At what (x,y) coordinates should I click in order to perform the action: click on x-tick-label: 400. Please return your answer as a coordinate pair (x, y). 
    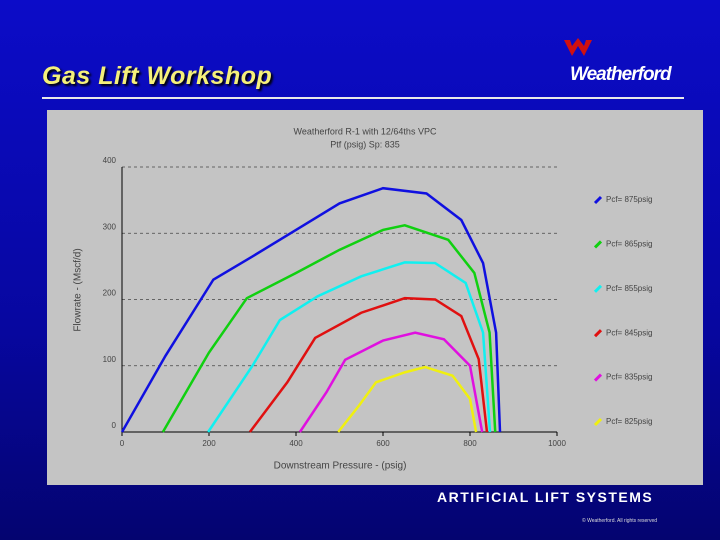
    Looking at the image, I should click on (296, 443).